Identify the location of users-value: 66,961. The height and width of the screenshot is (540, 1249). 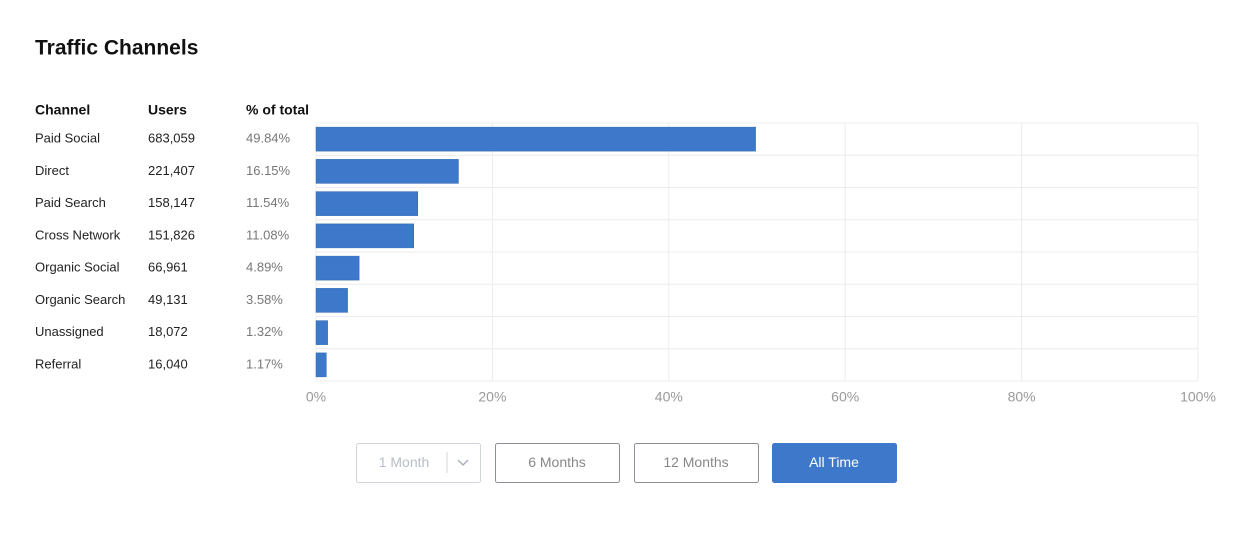
(168, 267).